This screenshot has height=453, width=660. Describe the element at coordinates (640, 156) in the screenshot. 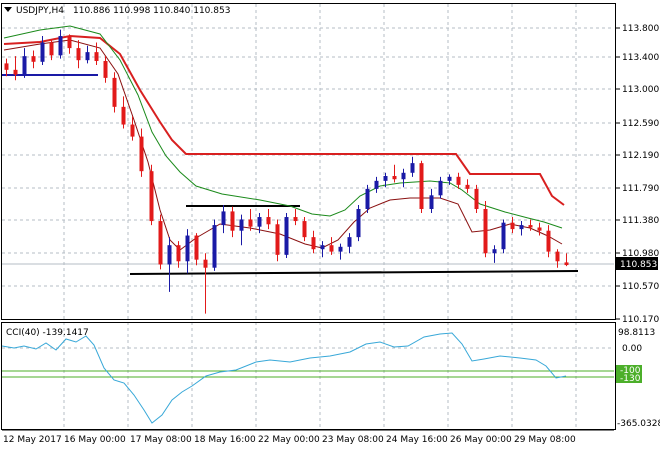

I see `price-label: 112.190` at that location.